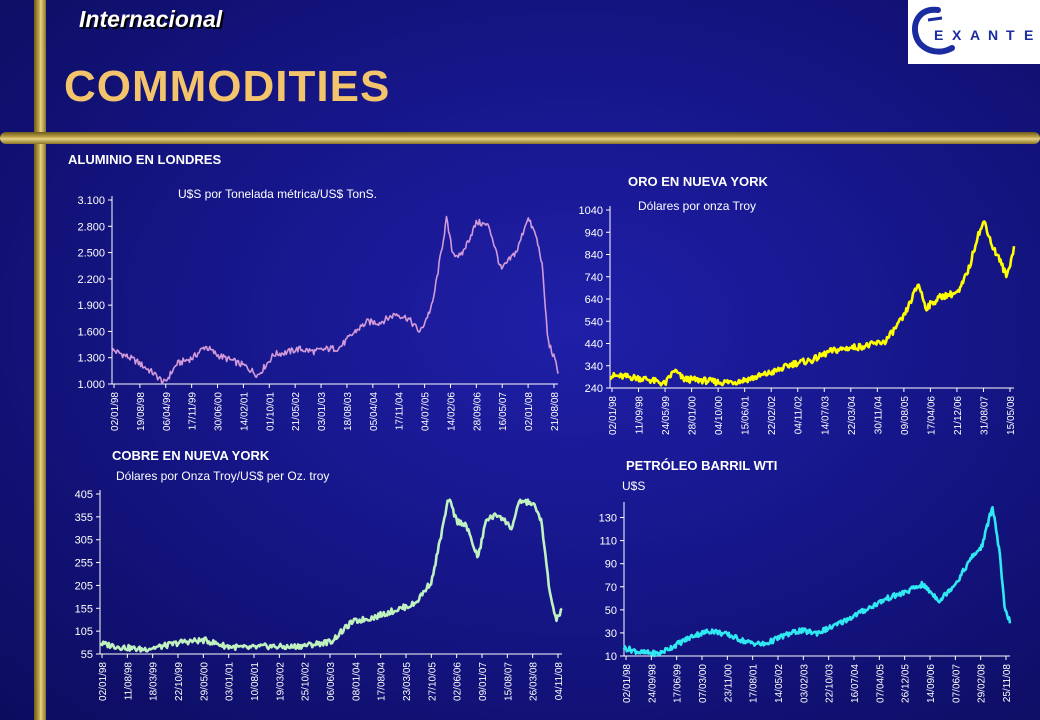 The image size is (1040, 720). I want to click on x-tick-label: 21/05/02, so click(296, 411).